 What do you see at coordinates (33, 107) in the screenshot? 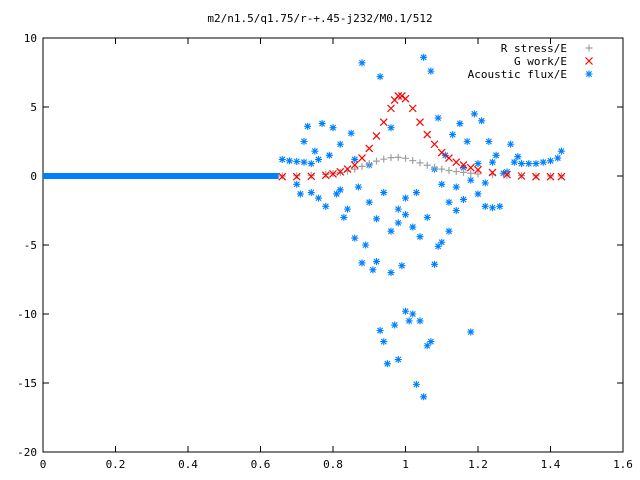
I see `y-tick-label: 5` at bounding box center [33, 107].